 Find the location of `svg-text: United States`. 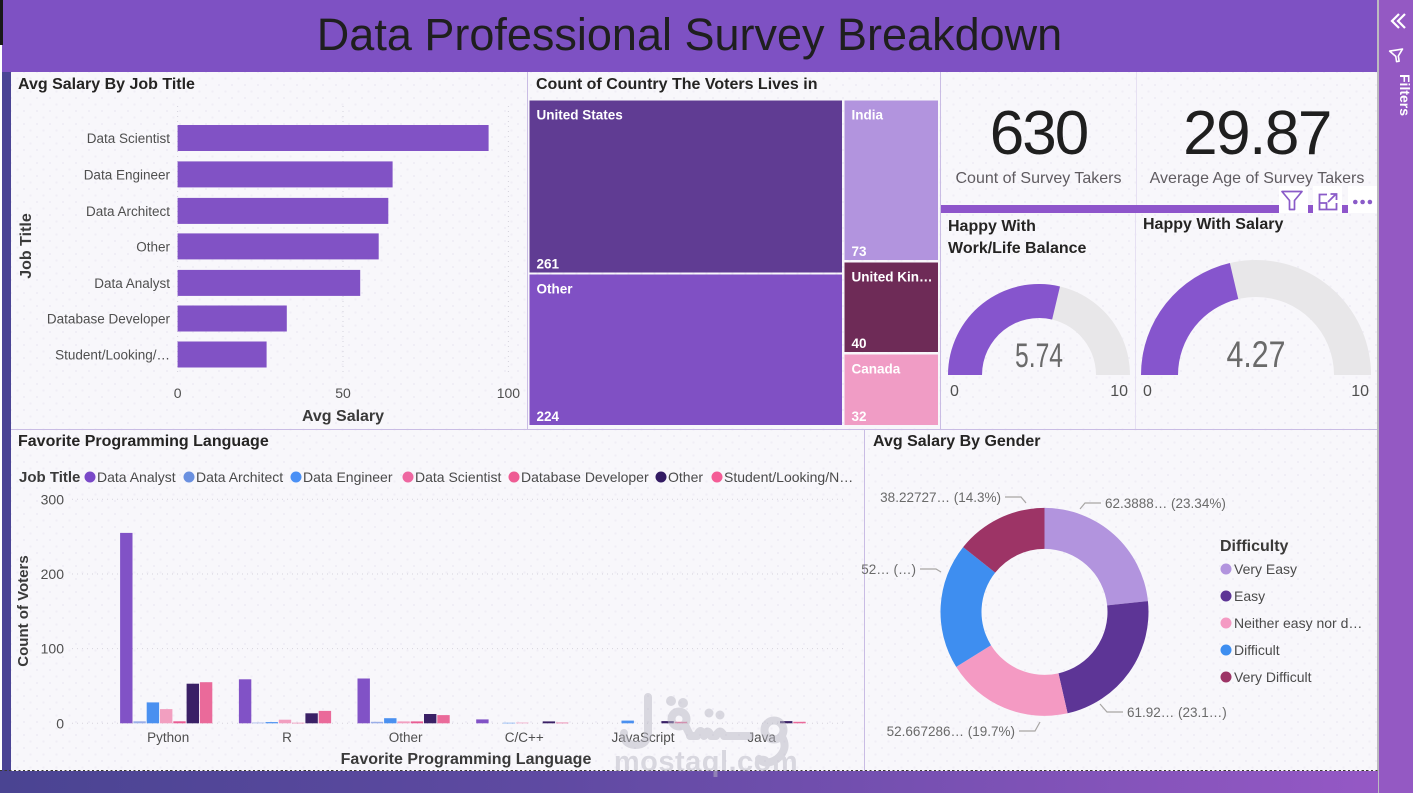

svg-text: United States is located at coordinates (580, 115).